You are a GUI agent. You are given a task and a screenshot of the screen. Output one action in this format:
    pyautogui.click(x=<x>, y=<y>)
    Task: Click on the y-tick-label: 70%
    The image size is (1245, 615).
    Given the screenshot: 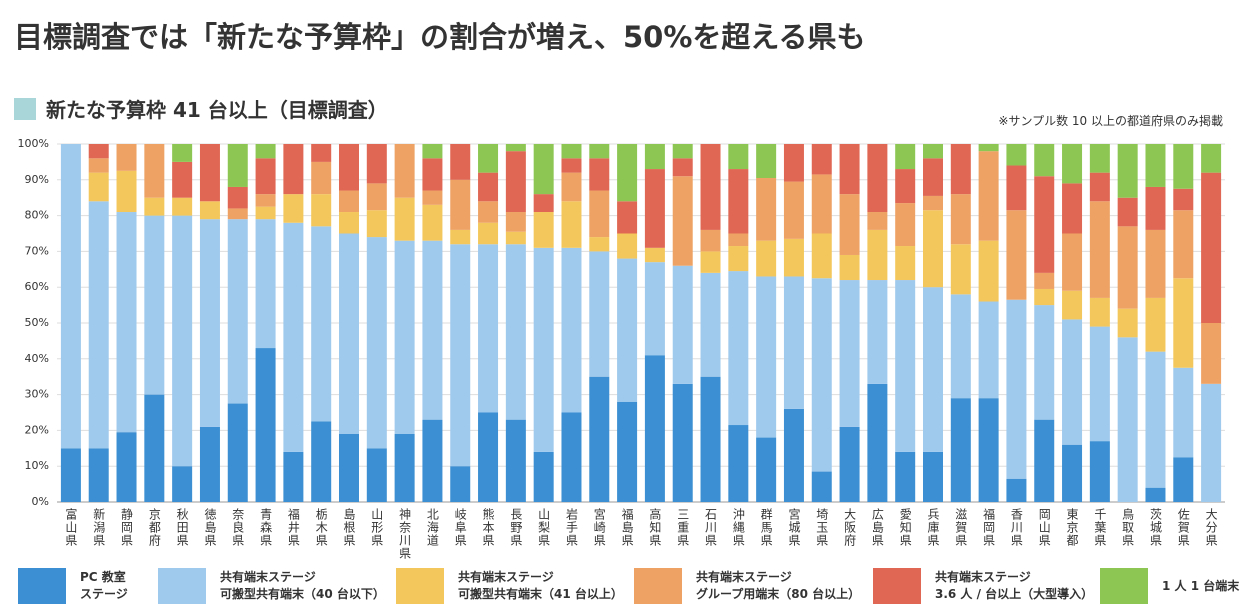 What is the action you would take?
    pyautogui.click(x=37, y=250)
    